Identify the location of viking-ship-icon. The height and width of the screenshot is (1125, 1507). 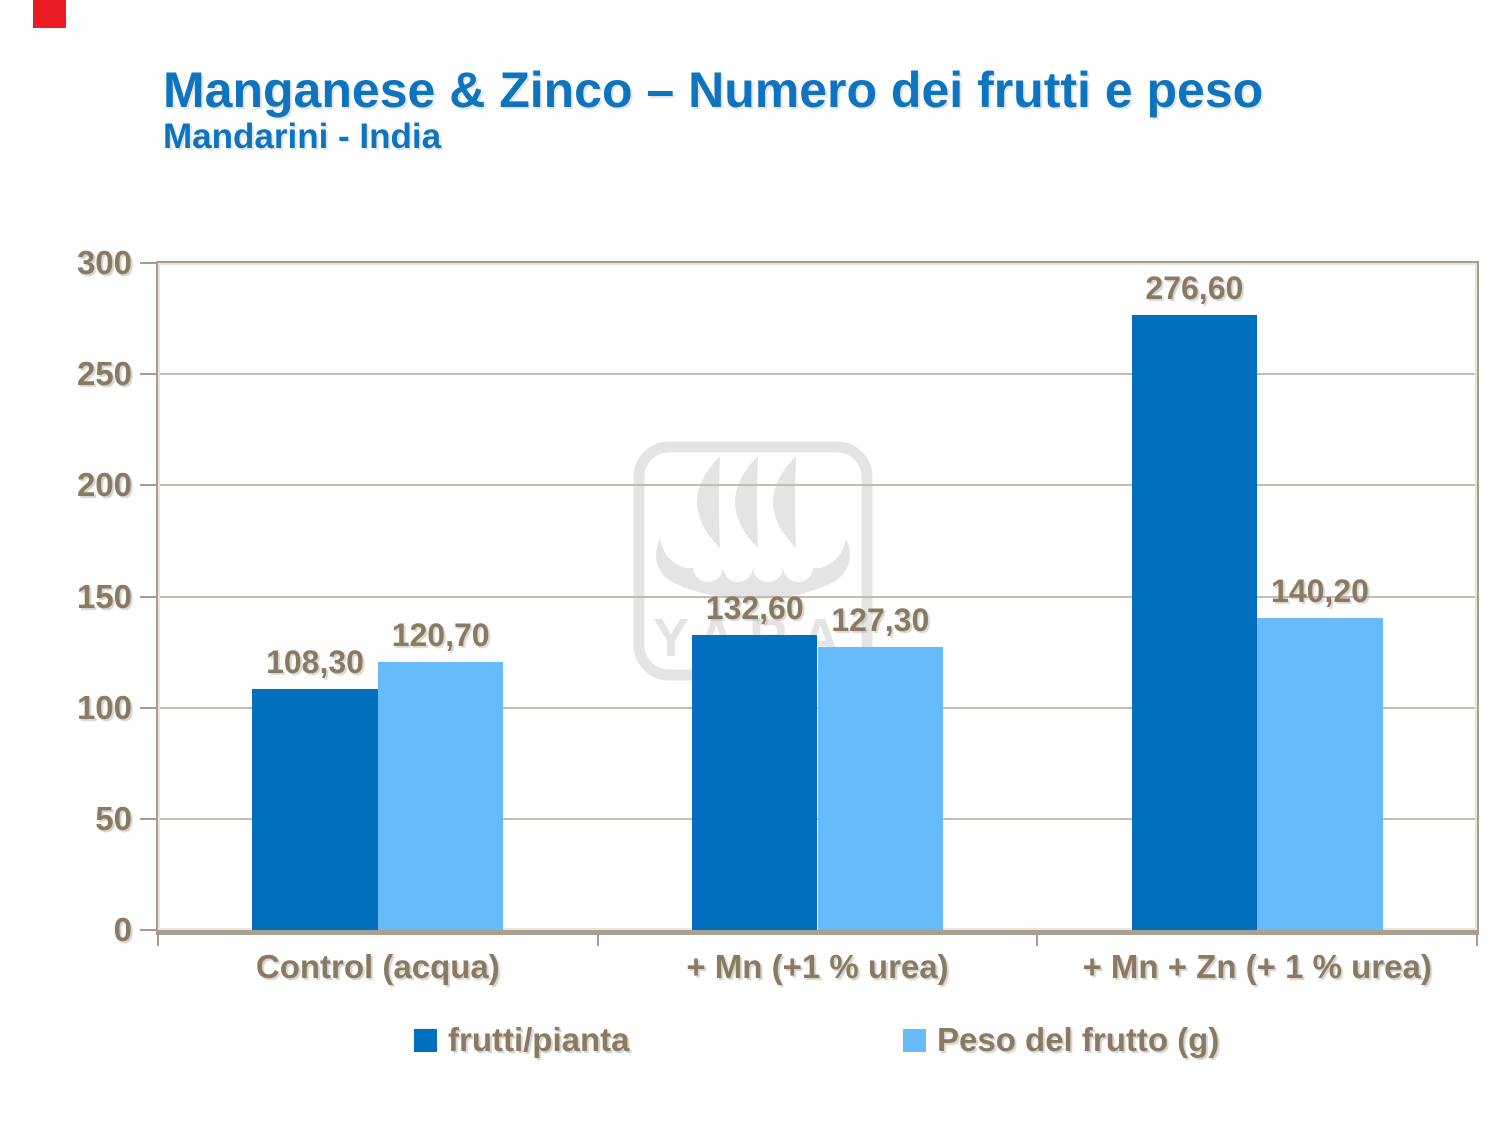
(753, 527).